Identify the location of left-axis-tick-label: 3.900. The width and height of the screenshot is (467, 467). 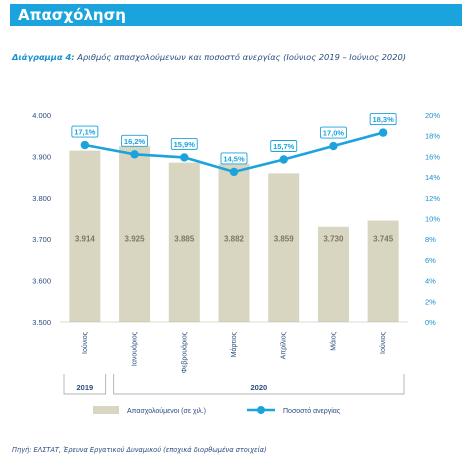
(41, 156).